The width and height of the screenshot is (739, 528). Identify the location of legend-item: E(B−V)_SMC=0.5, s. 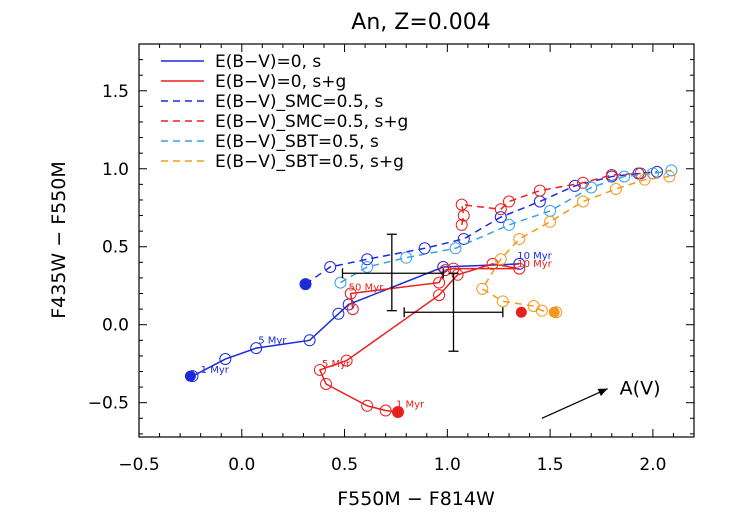
(272, 102).